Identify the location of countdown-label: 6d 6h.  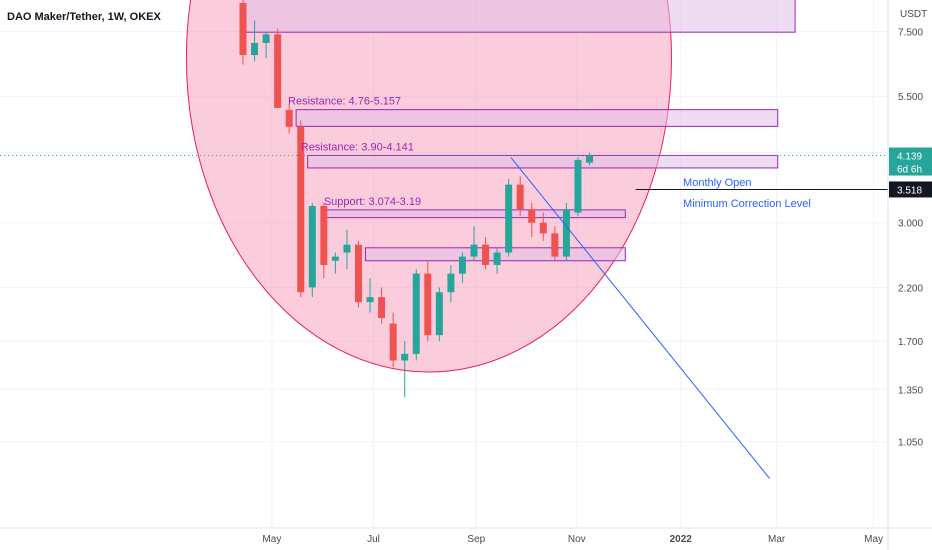
(909, 170).